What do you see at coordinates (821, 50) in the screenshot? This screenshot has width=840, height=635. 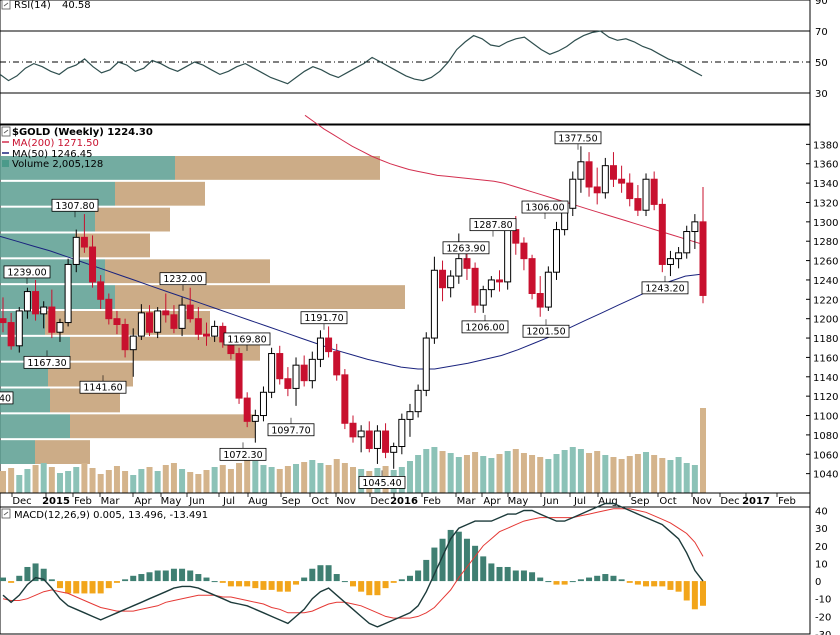 I see `rsi-axis: 30 50 70 90` at bounding box center [821, 50].